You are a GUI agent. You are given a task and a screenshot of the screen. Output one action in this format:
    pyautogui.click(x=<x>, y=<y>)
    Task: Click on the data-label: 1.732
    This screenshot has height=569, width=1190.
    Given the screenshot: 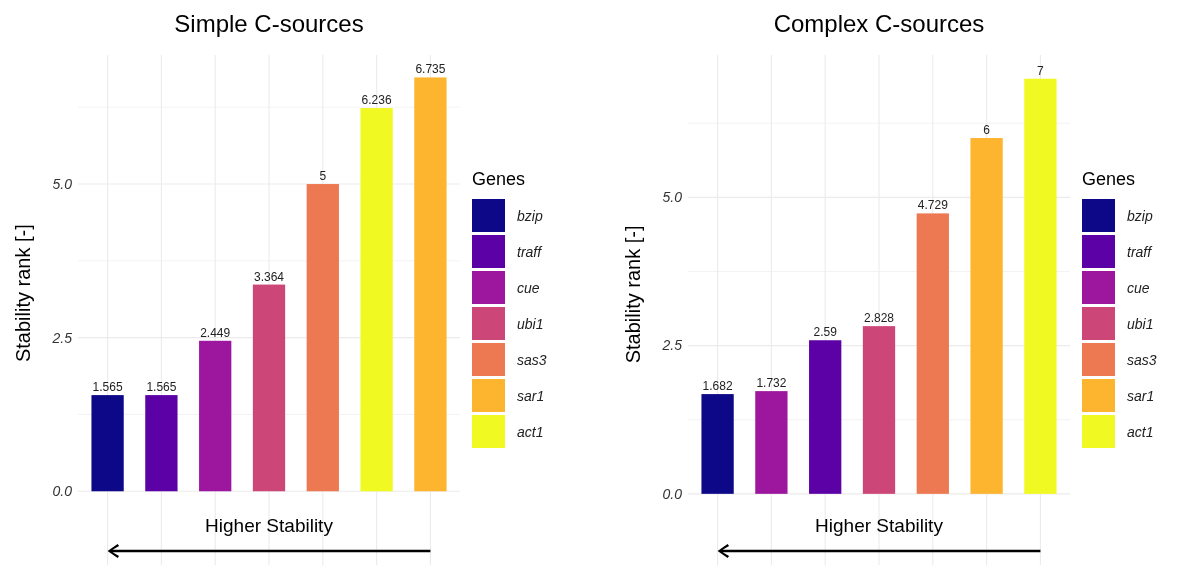 What is the action you would take?
    pyautogui.click(x=771, y=383)
    